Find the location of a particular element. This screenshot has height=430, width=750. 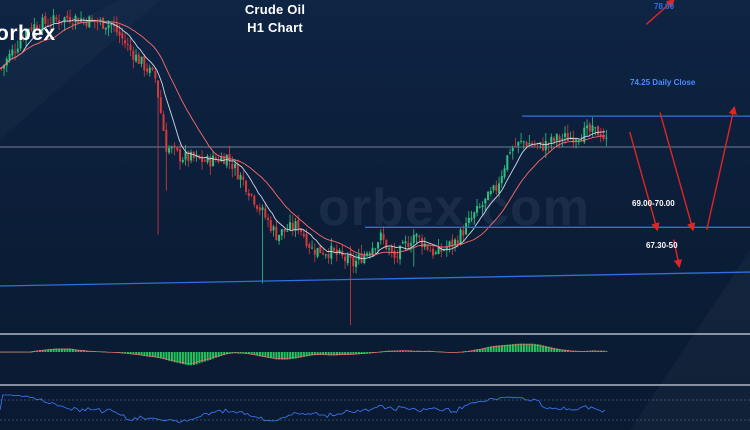

target-label: 78.00 is located at coordinates (664, 6).